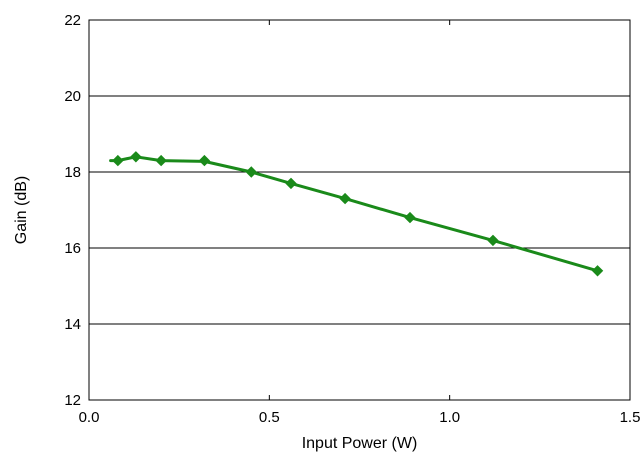 Image resolution: width=644 pixels, height=465 pixels. I want to click on y-tick-label: 14, so click(72, 324).